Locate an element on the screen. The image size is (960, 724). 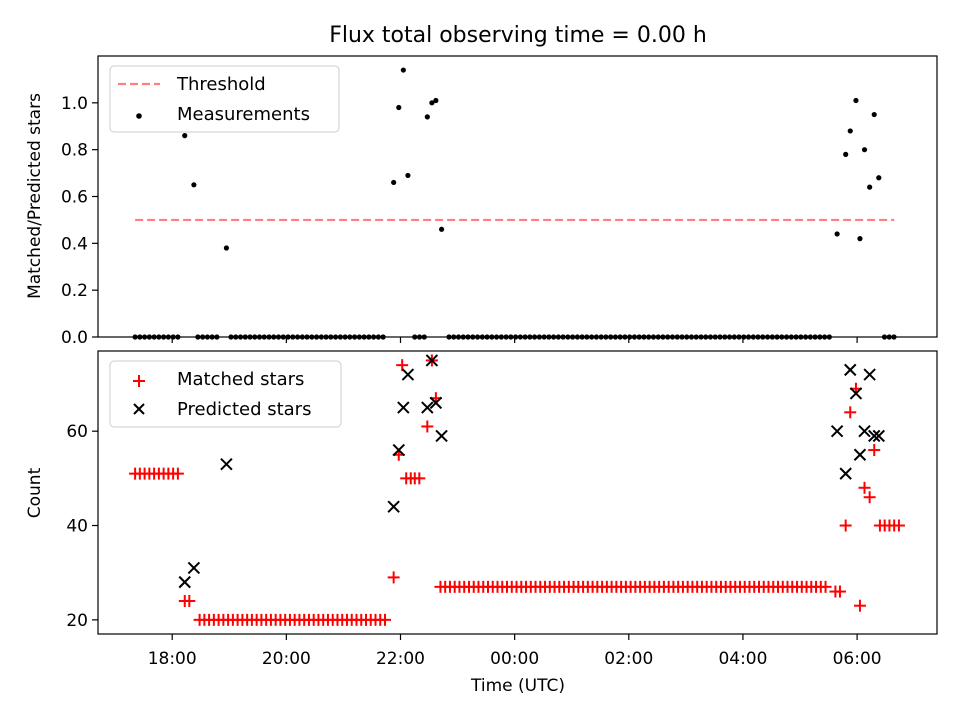
y-tick-label: 0.2 is located at coordinates (74, 291).